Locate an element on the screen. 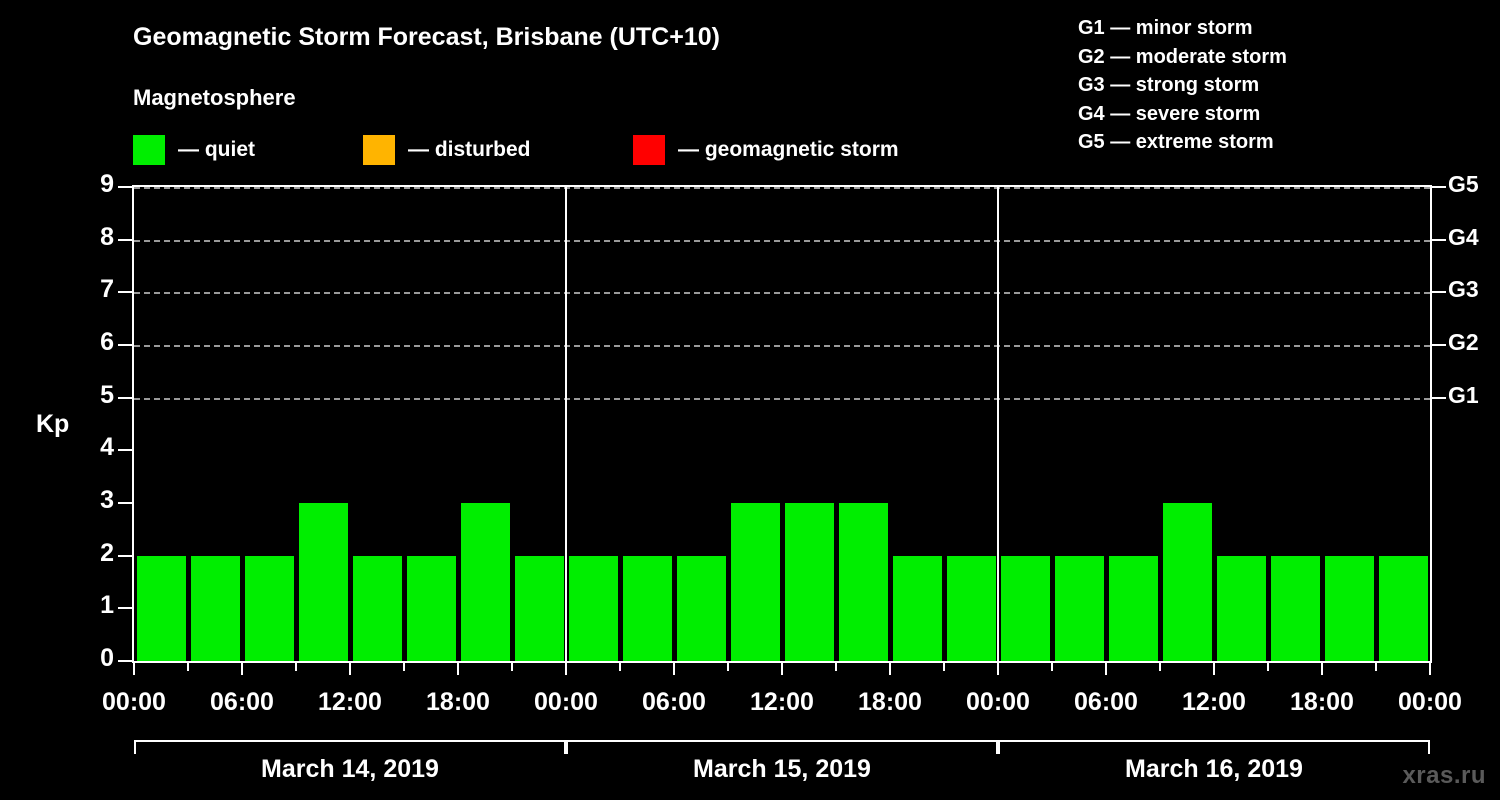 Image resolution: width=1500 pixels, height=800 pixels. legend-swatch-quiet is located at coordinates (149, 150).